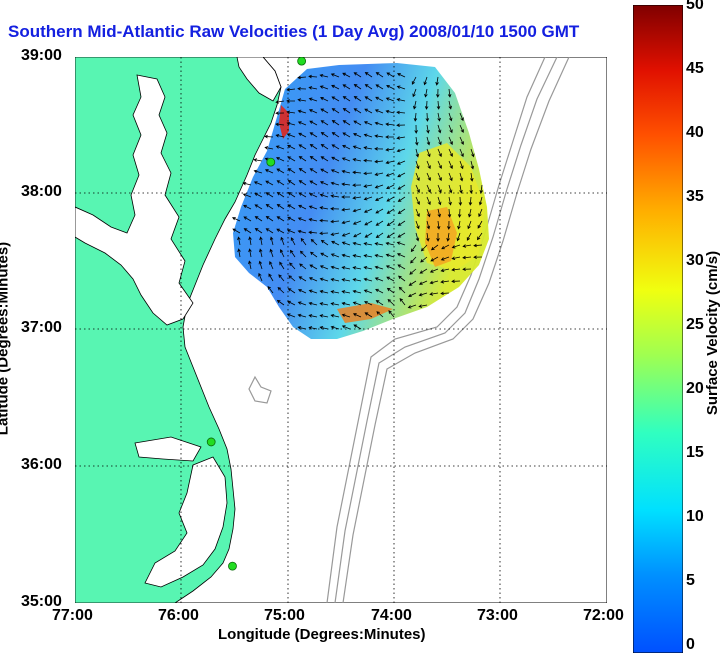  What do you see at coordinates (186, 522) in the screenshot?
I see `pamlico-sound` at bounding box center [186, 522].